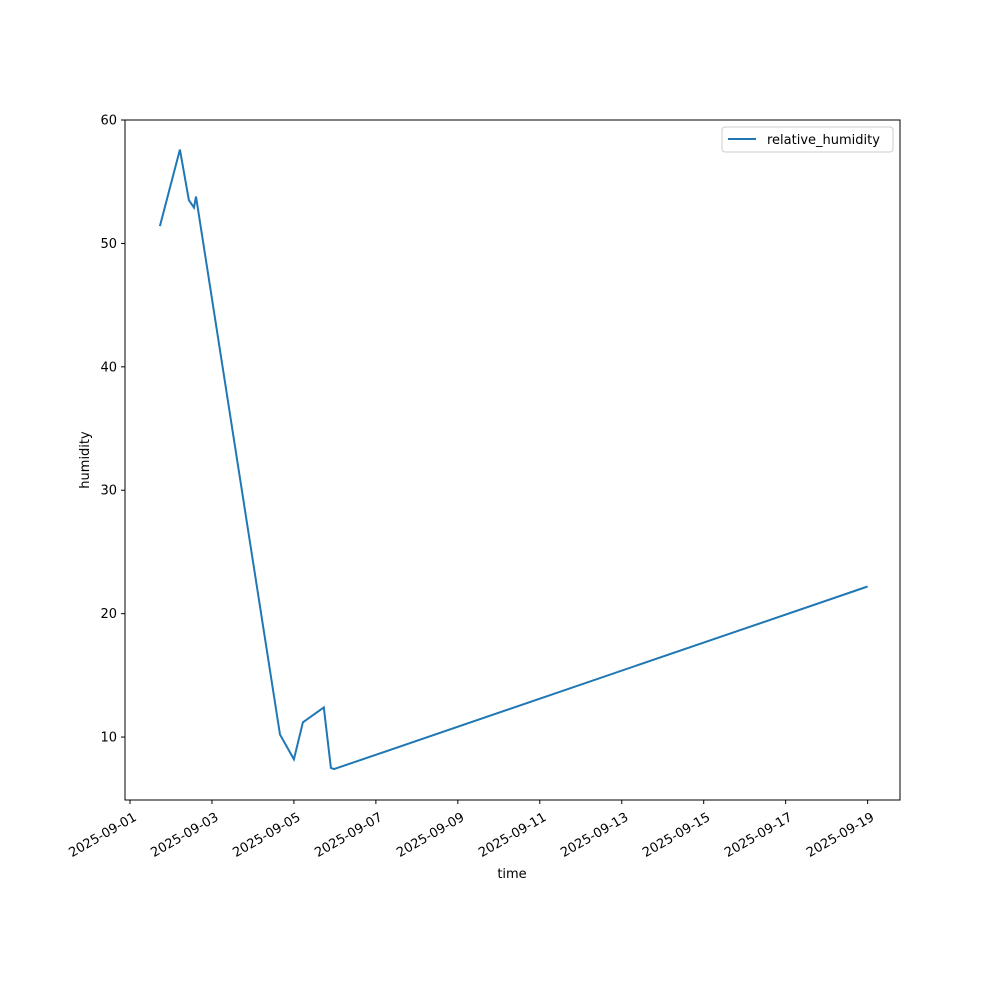 This screenshot has width=1000, height=1000. What do you see at coordinates (108, 614) in the screenshot?
I see `y-tick-label: 20` at bounding box center [108, 614].